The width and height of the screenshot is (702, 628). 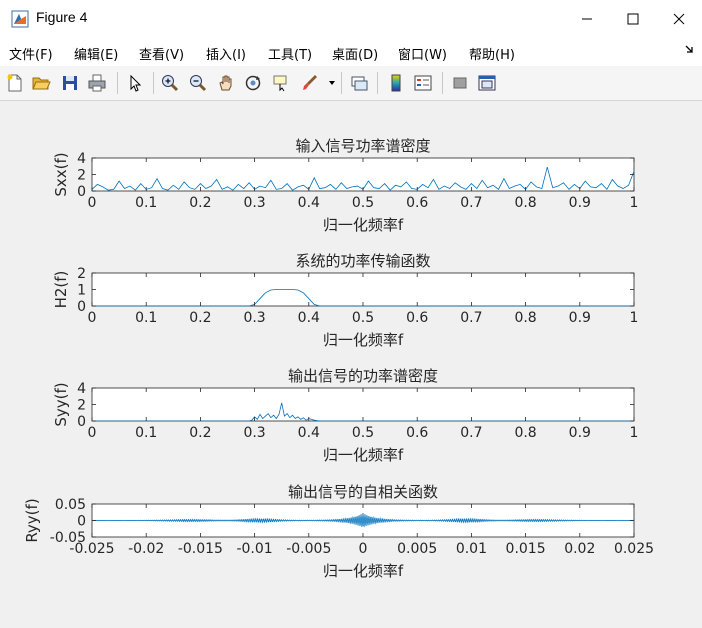 What do you see at coordinates (15, 83) in the screenshot?
I see `new-figure-icon` at bounding box center [15, 83].